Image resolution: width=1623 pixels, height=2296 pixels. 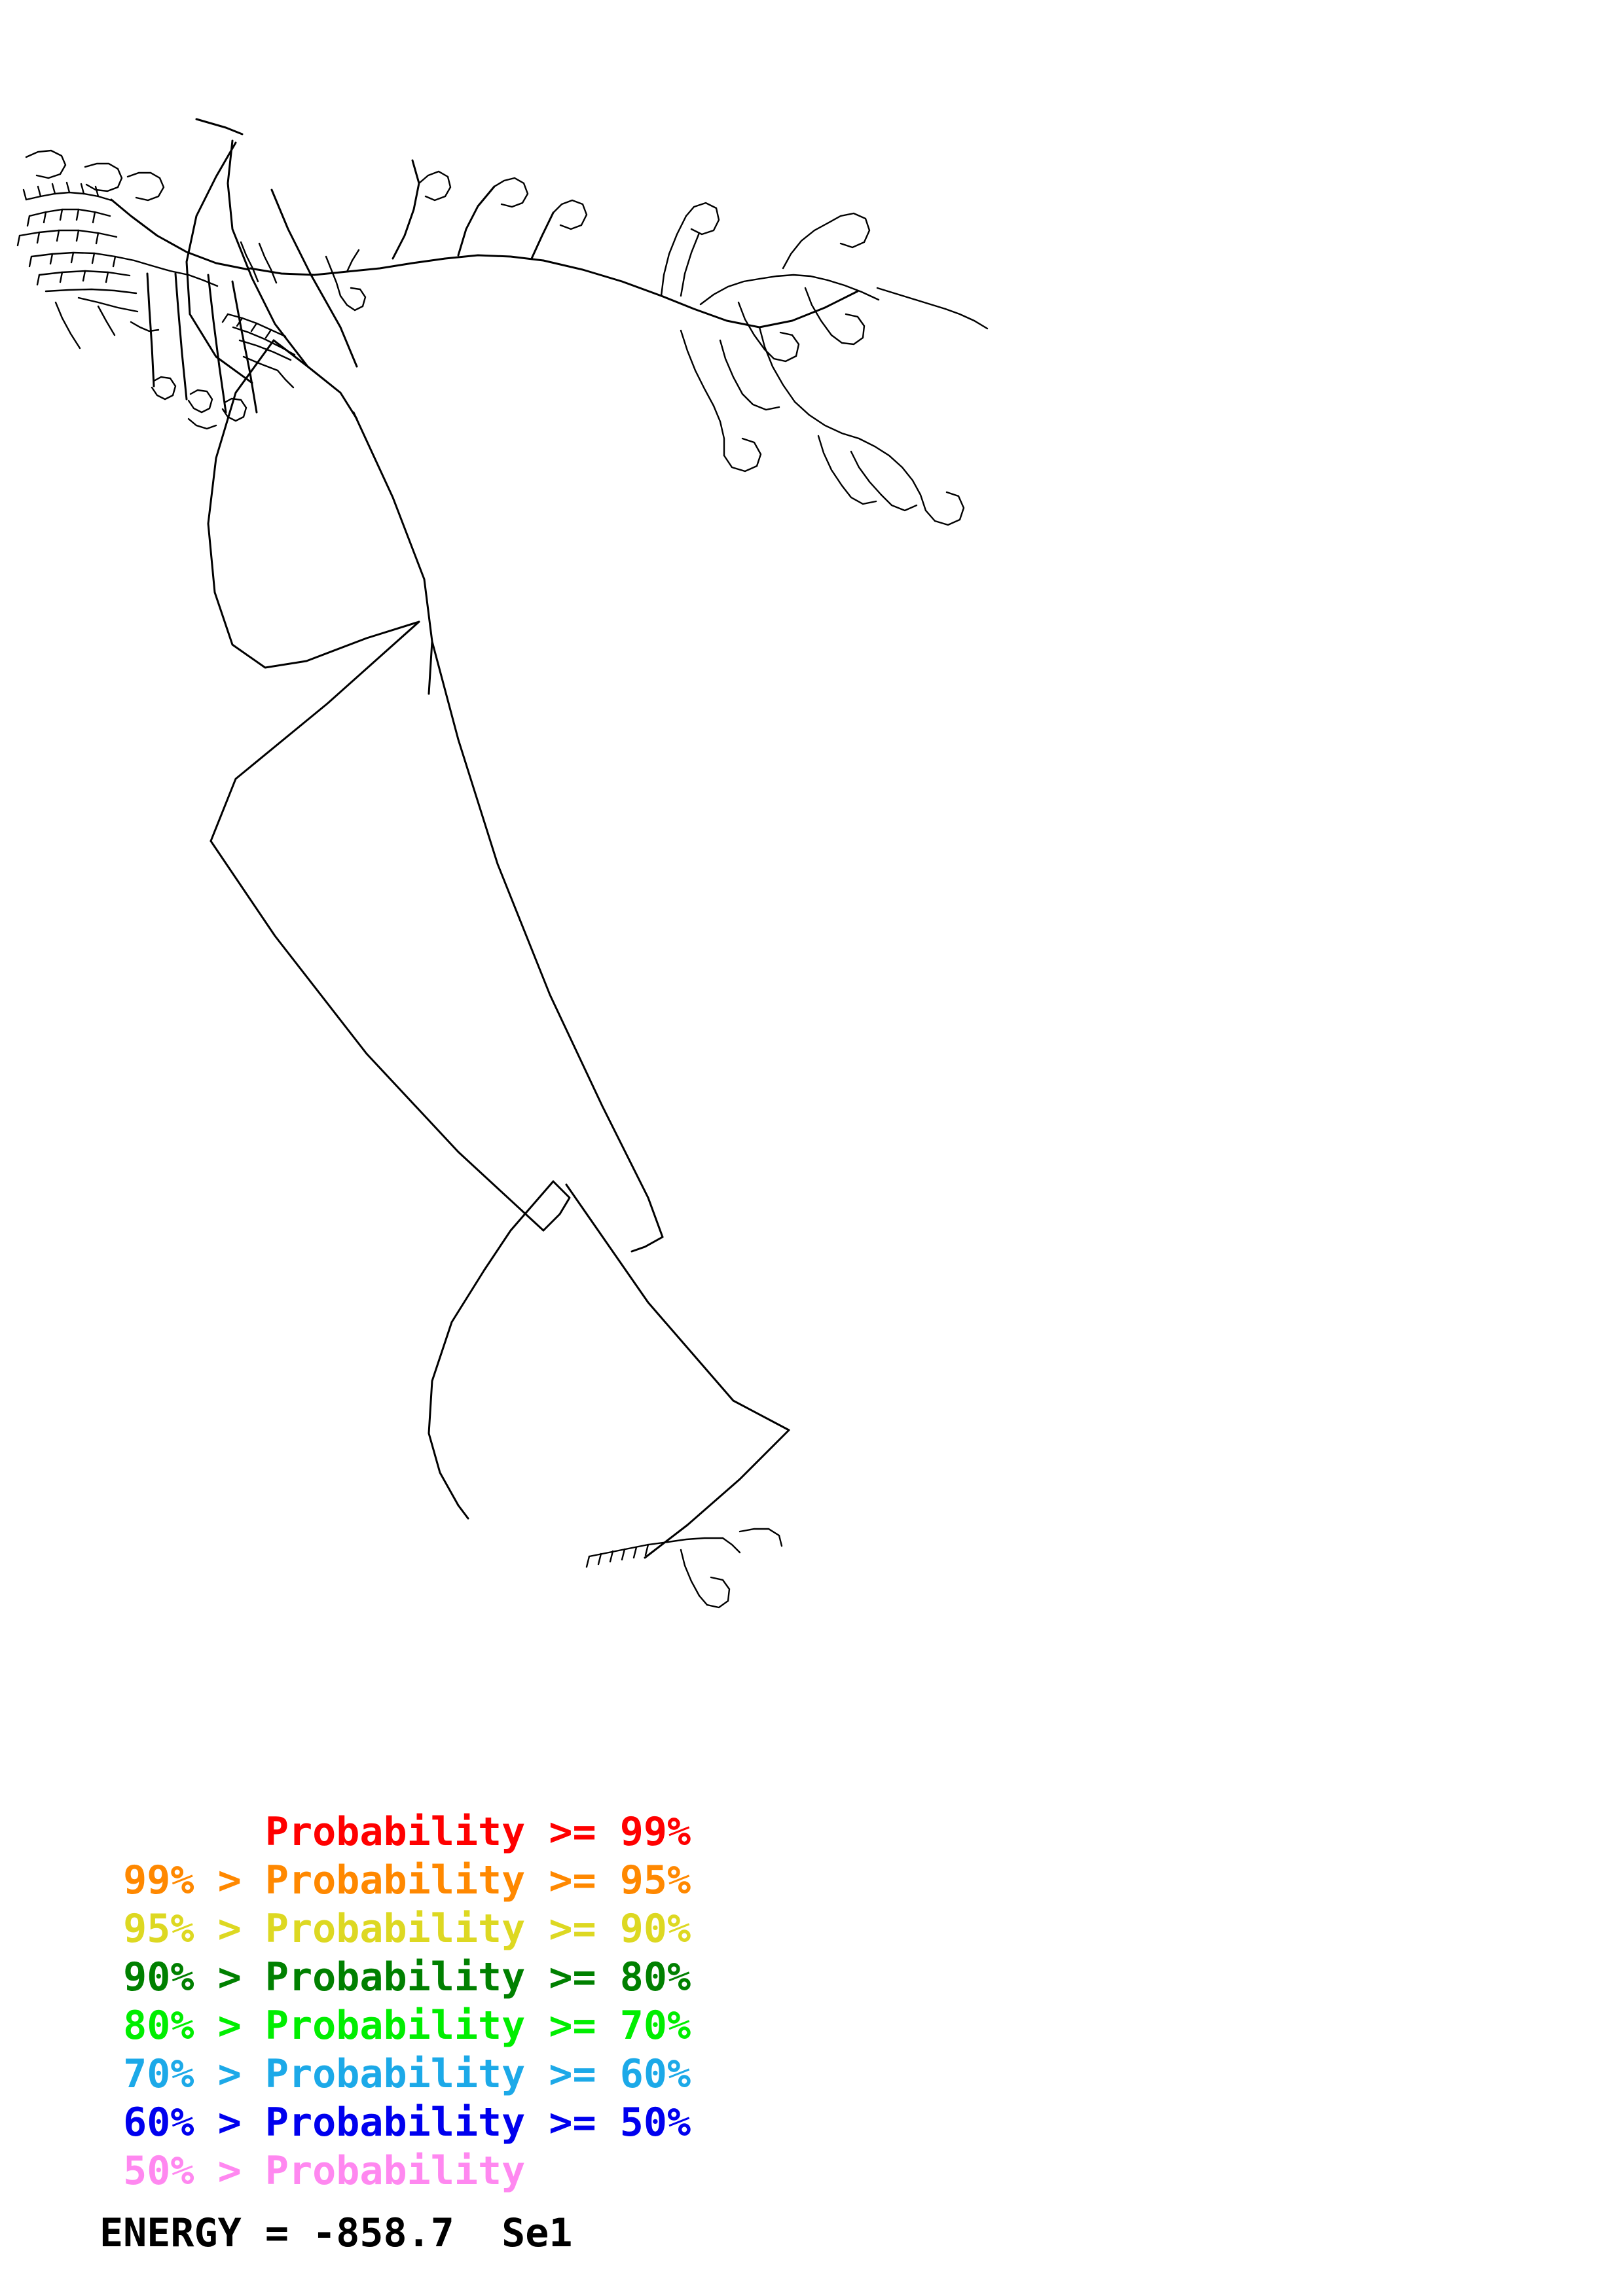 I want to click on energy-annotation: ENERGY = -858.7 Se1, so click(x=336, y=2233).